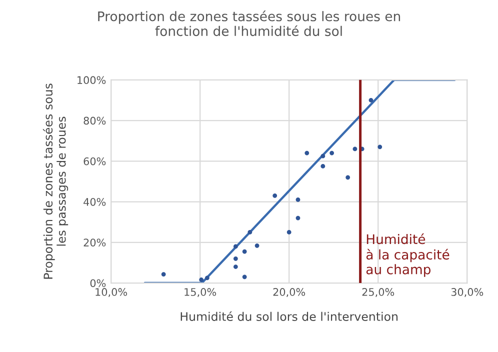 The width and height of the screenshot is (498, 352). What do you see at coordinates (378, 292) in the screenshot?
I see `x-tick-label: 25,0%` at bounding box center [378, 292].